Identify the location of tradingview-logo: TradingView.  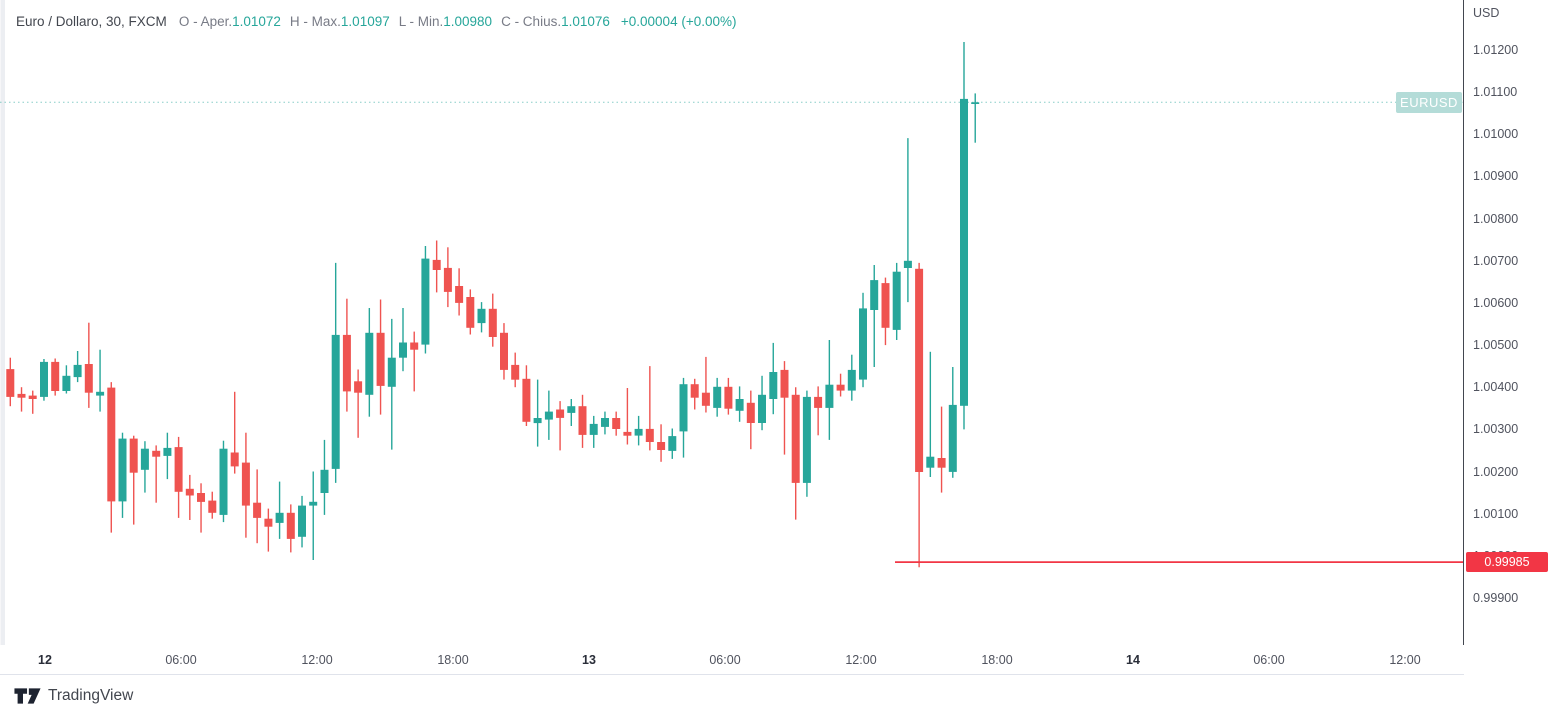
(73, 696).